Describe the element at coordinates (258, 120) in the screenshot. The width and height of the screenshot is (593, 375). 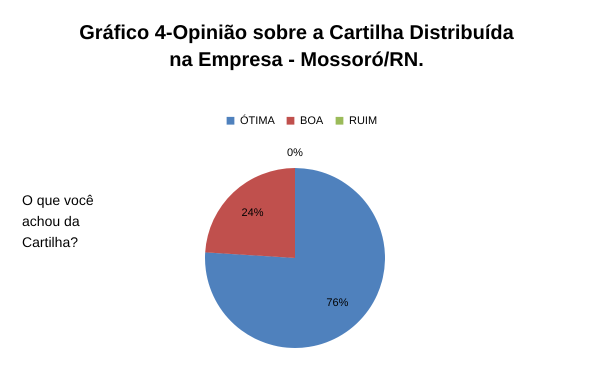
I see `legend-label: ÓTIMA` at that location.